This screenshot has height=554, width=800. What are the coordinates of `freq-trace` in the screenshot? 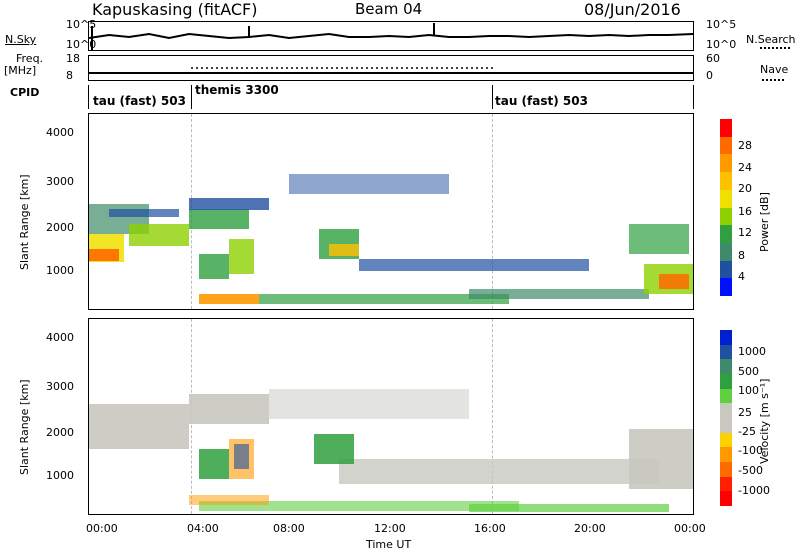 It's located at (391, 70).